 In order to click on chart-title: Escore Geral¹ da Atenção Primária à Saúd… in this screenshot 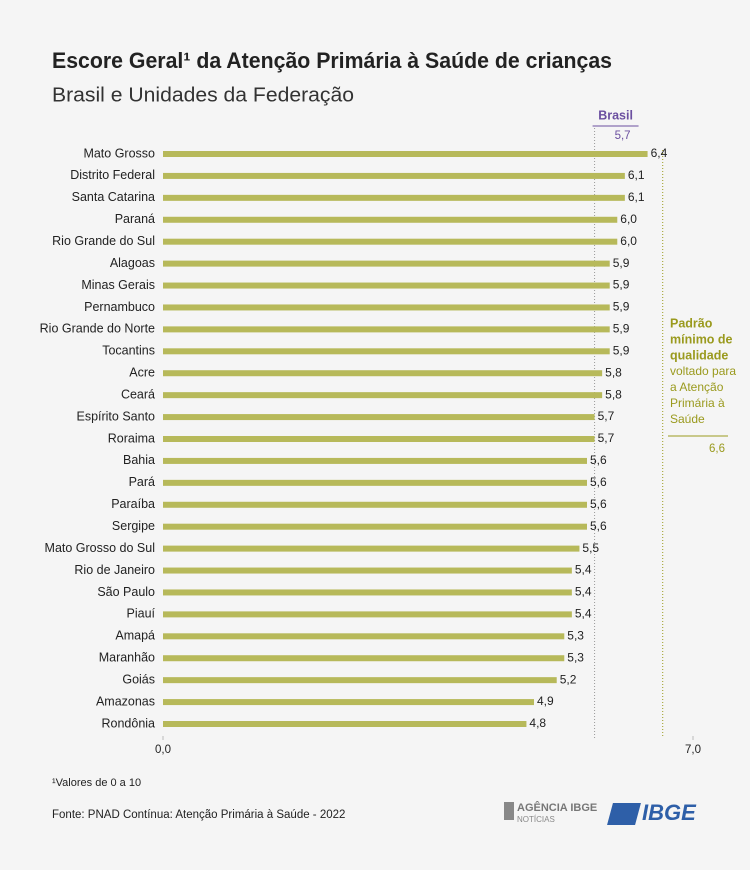, I will do `click(332, 60)`.